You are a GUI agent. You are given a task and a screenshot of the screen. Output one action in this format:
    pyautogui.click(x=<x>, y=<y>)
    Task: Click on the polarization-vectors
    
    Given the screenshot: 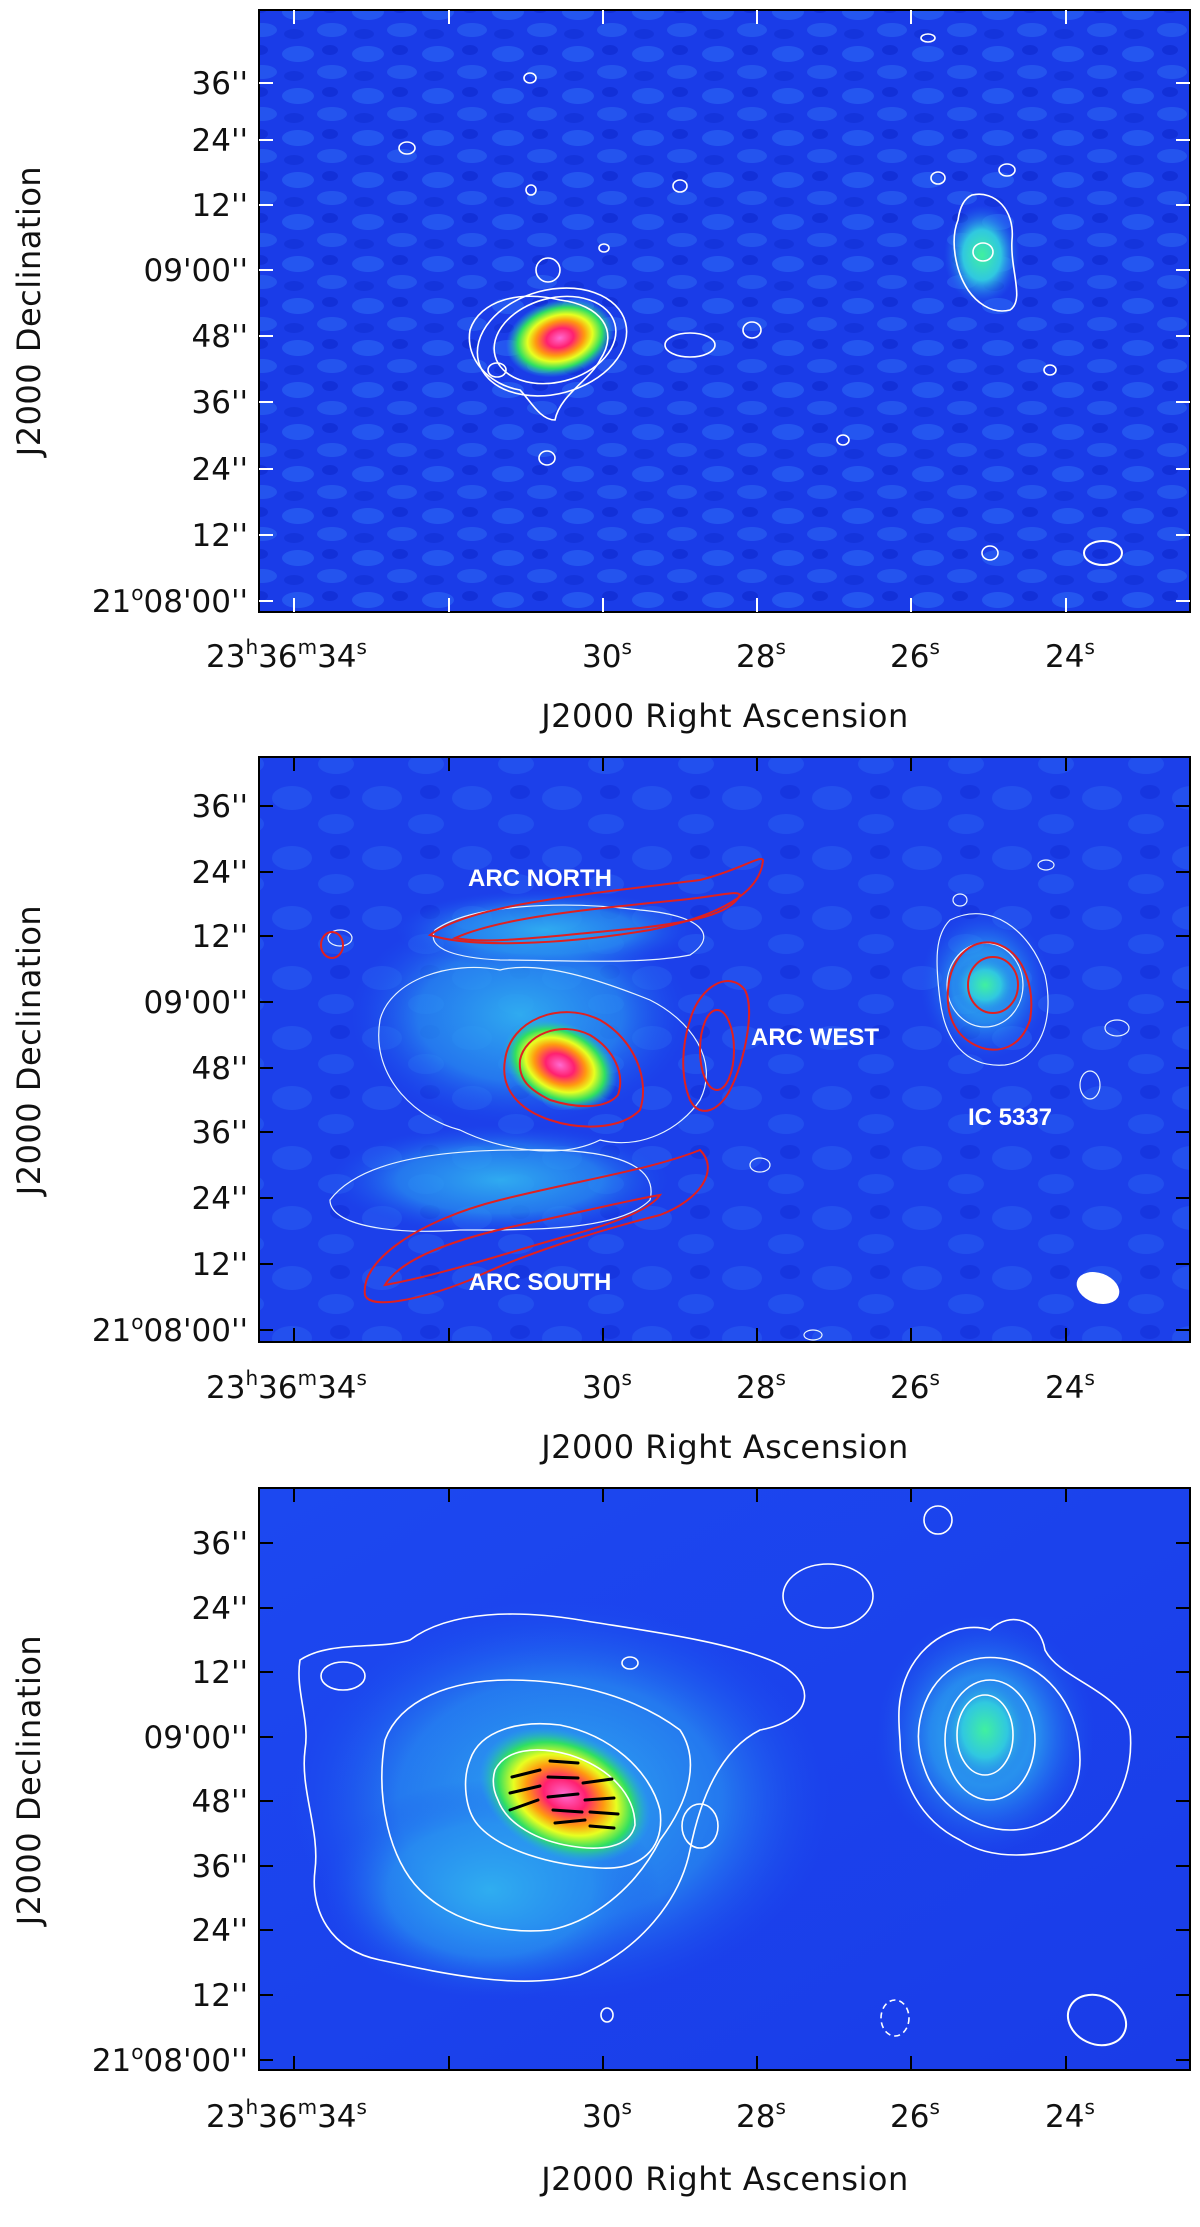 What is the action you would take?
    pyautogui.click(x=564, y=1794)
    